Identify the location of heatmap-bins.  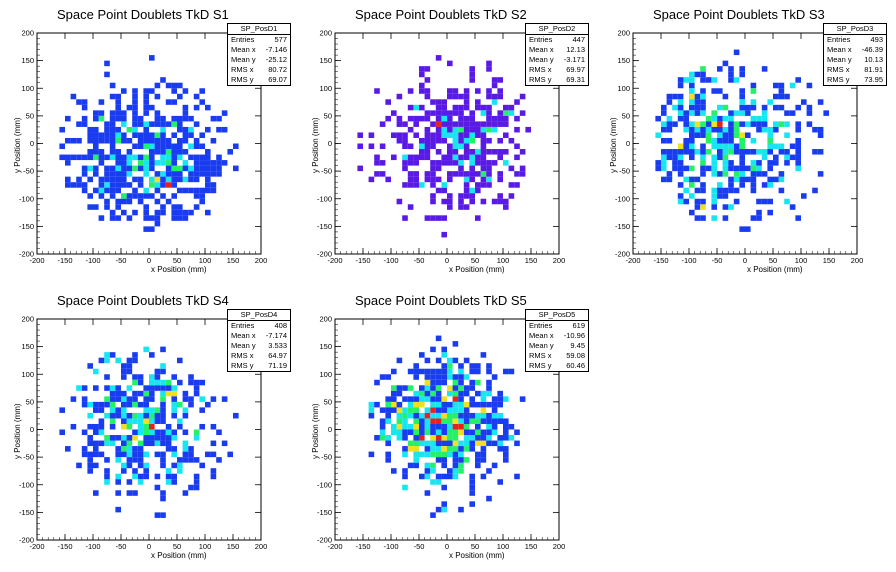
(444, 146).